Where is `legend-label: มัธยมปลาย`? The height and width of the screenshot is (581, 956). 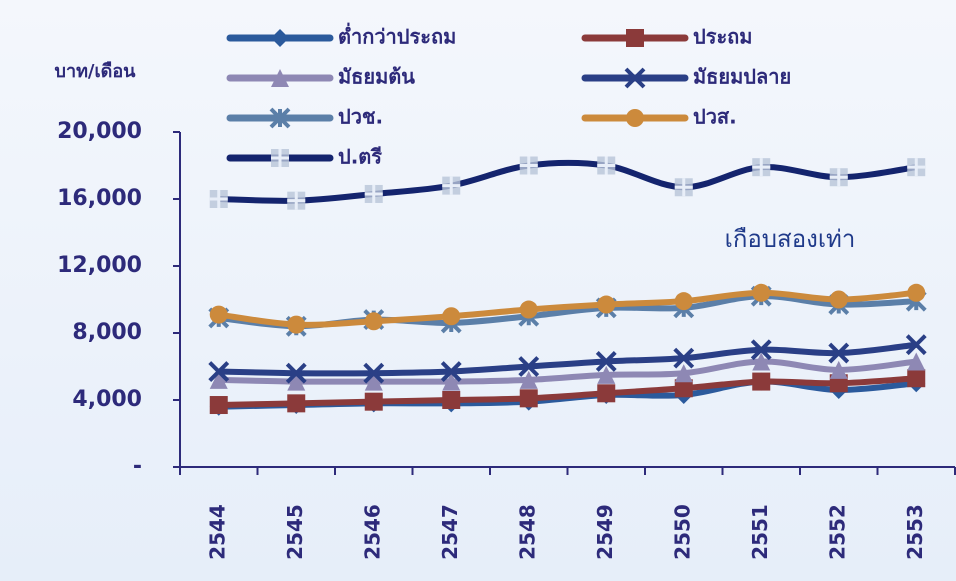 legend-label: มัธยมปลาย is located at coordinates (742, 77).